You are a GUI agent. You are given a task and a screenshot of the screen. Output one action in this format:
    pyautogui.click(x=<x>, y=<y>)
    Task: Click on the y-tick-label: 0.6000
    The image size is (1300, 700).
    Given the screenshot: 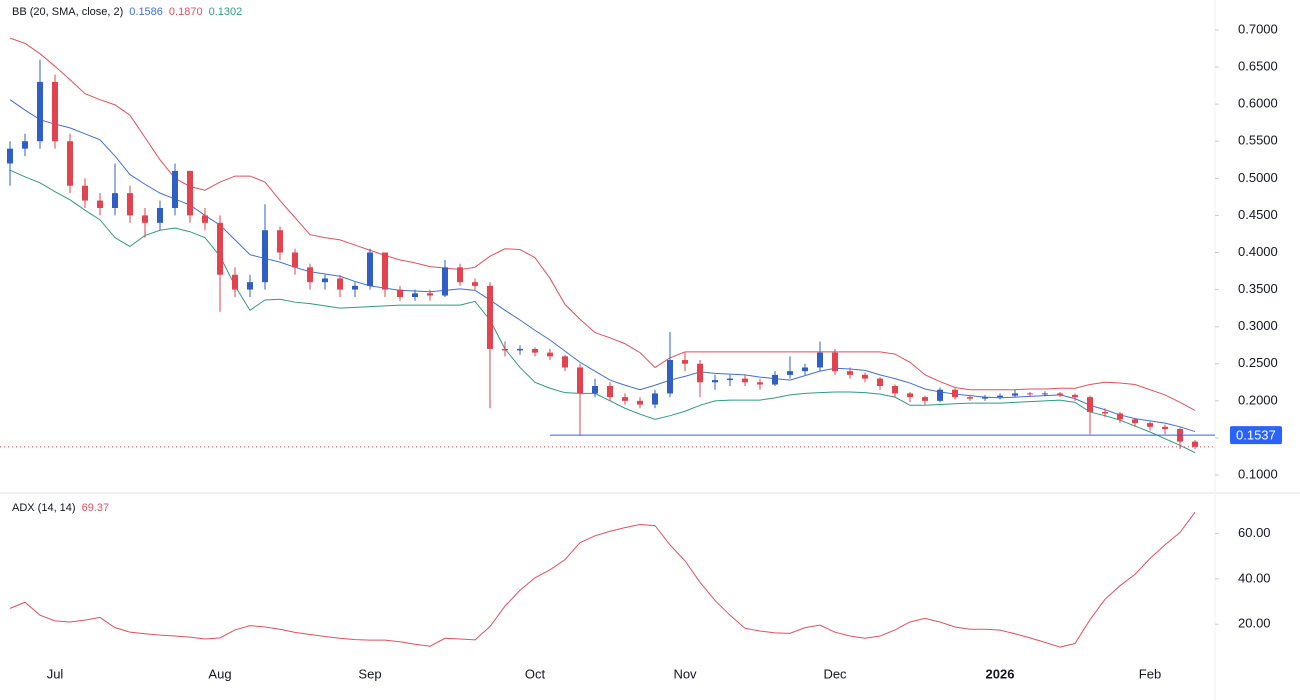 What is the action you would take?
    pyautogui.click(x=1258, y=103)
    